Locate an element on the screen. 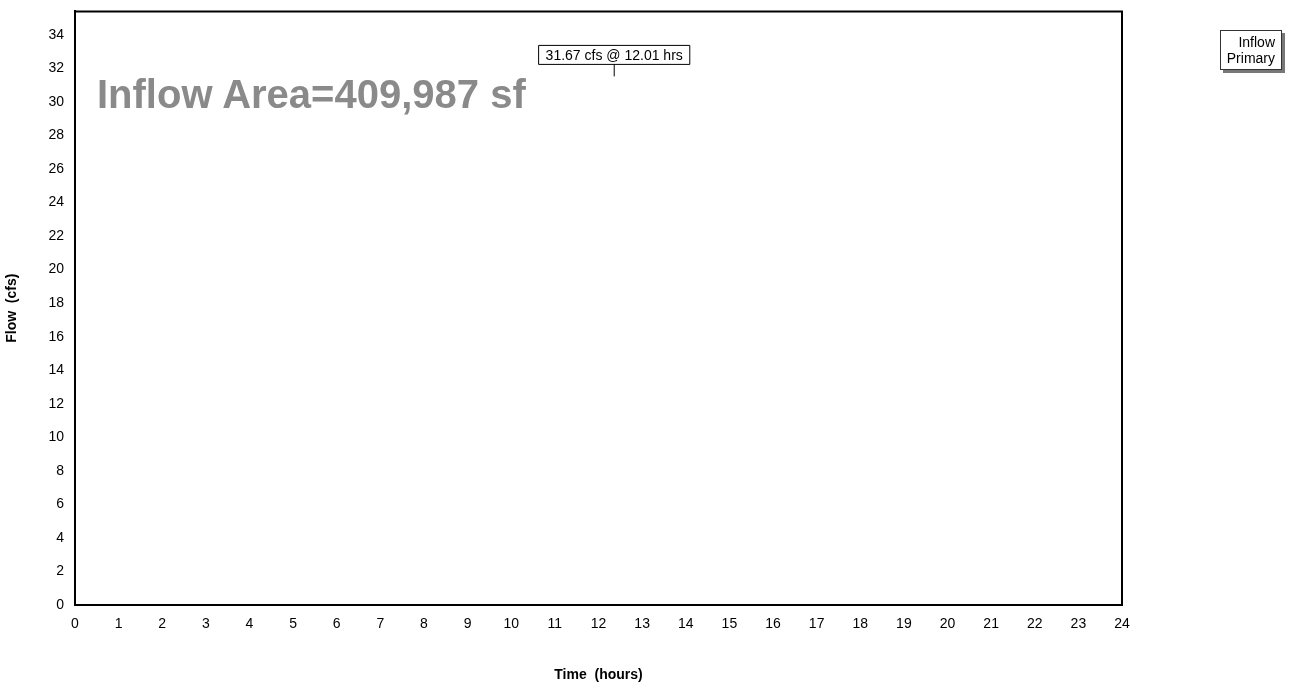 Image resolution: width=1294 pixels, height=688 pixels. y-tick-label: 28 is located at coordinates (56, 134).